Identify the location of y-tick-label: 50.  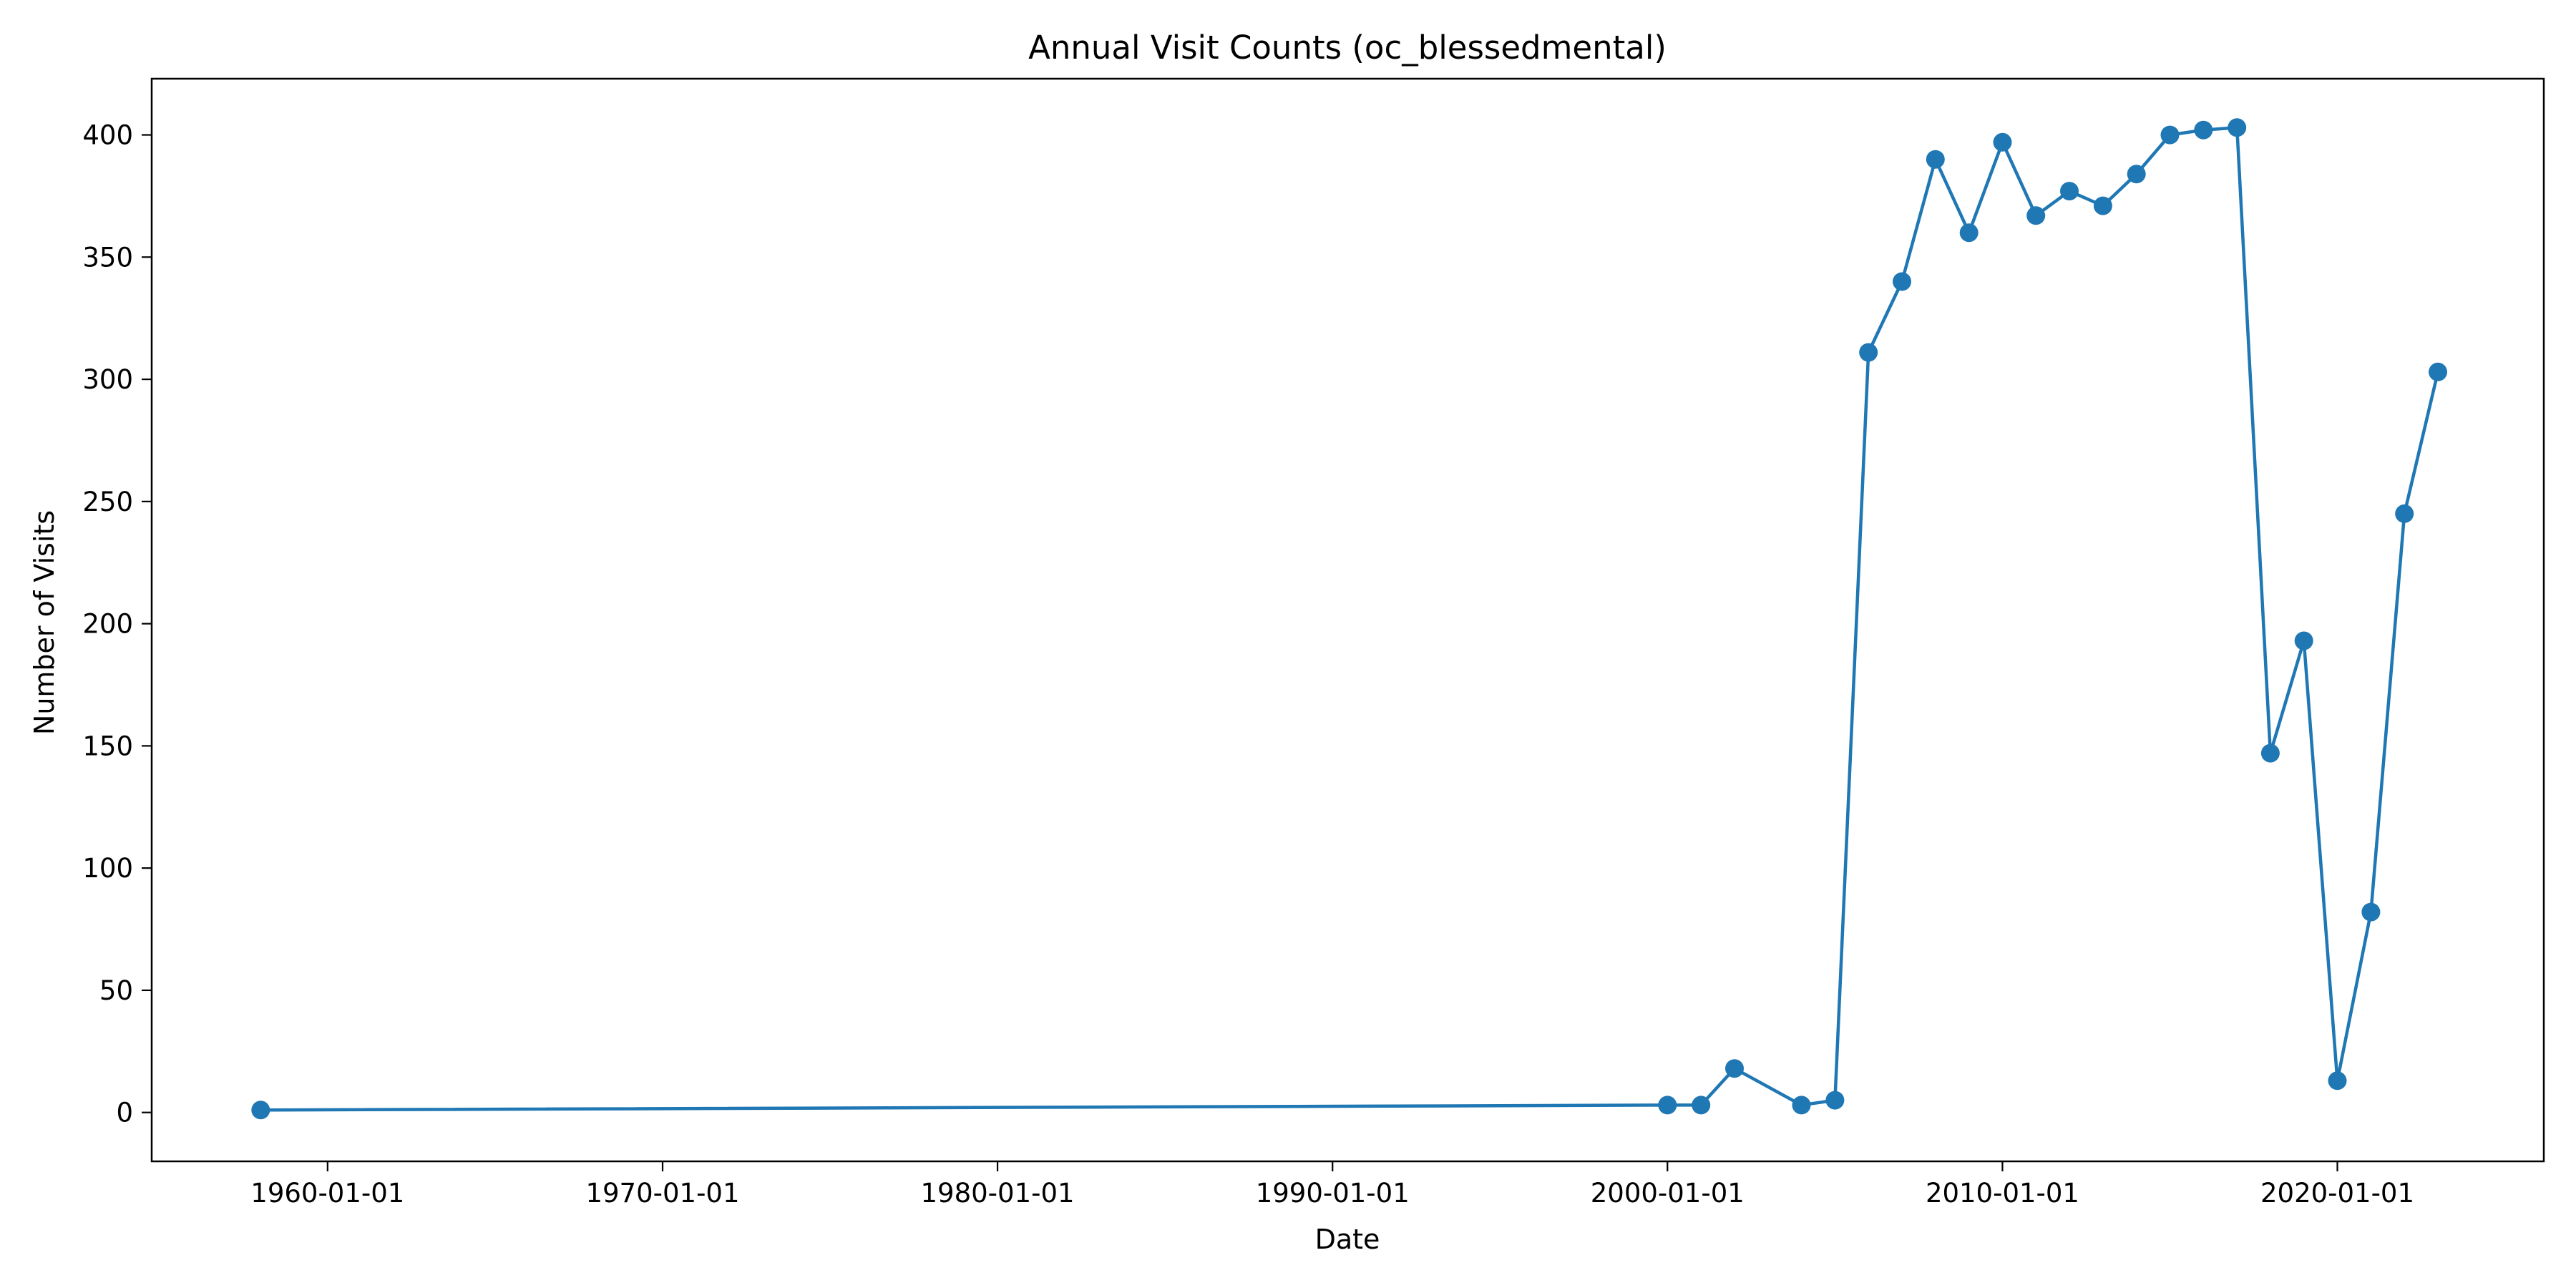
(116, 990).